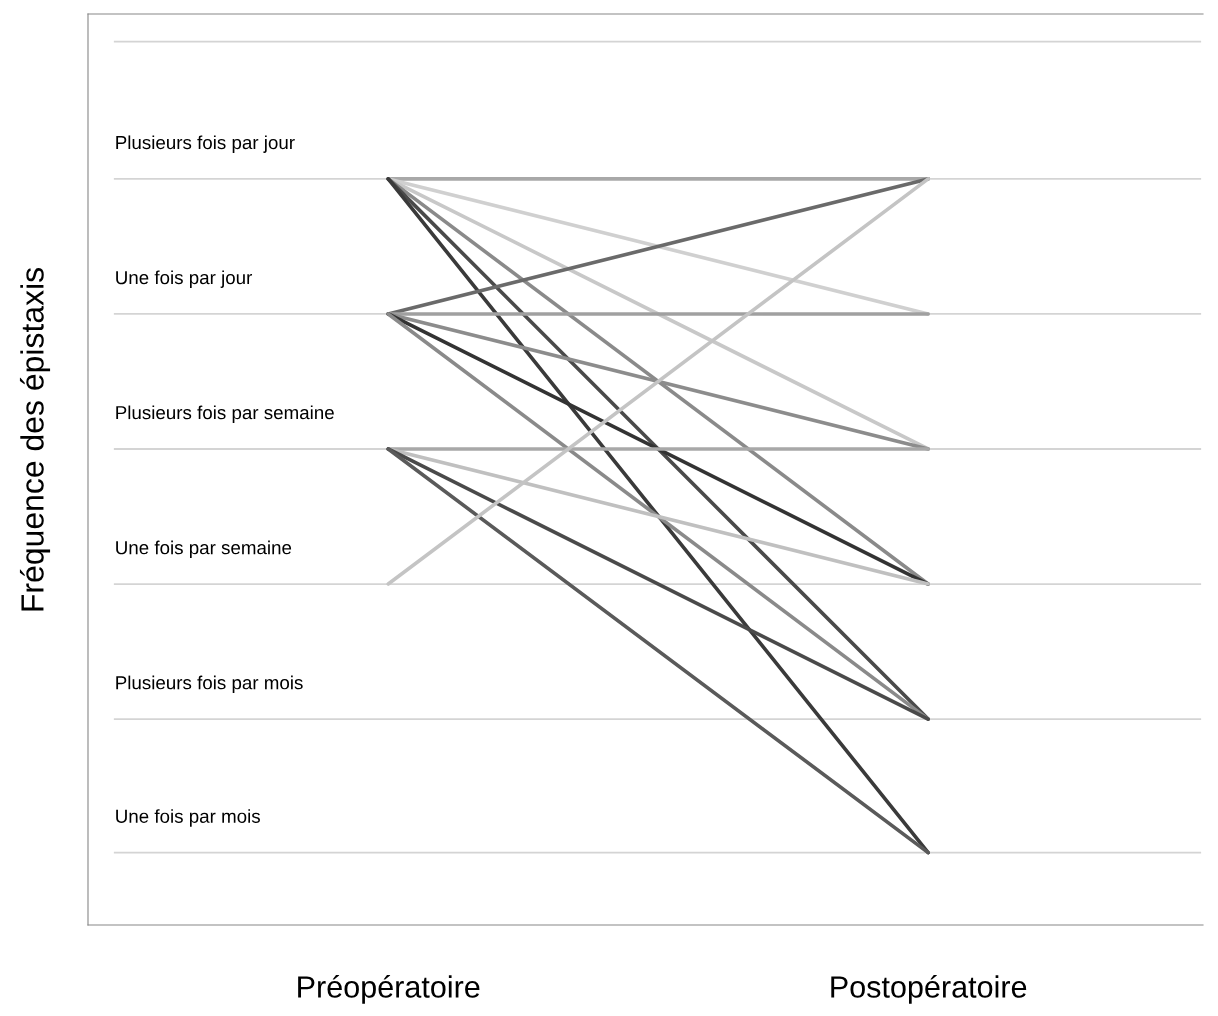 The width and height of the screenshot is (1218, 1016). What do you see at coordinates (209, 684) in the screenshot?
I see `ref-line-label: Plusieurs fois par mois` at bounding box center [209, 684].